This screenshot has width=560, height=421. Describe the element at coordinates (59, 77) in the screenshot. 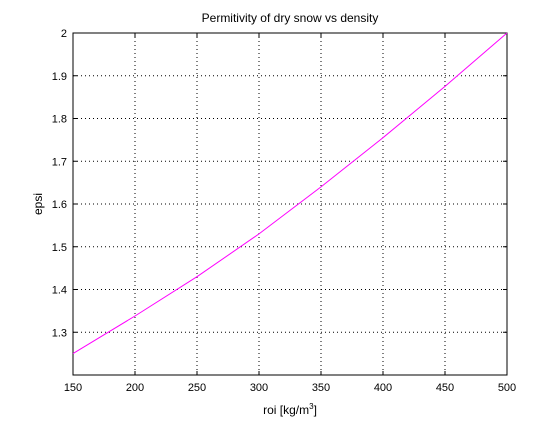

I see `y-tick-label: 1.9` at that location.